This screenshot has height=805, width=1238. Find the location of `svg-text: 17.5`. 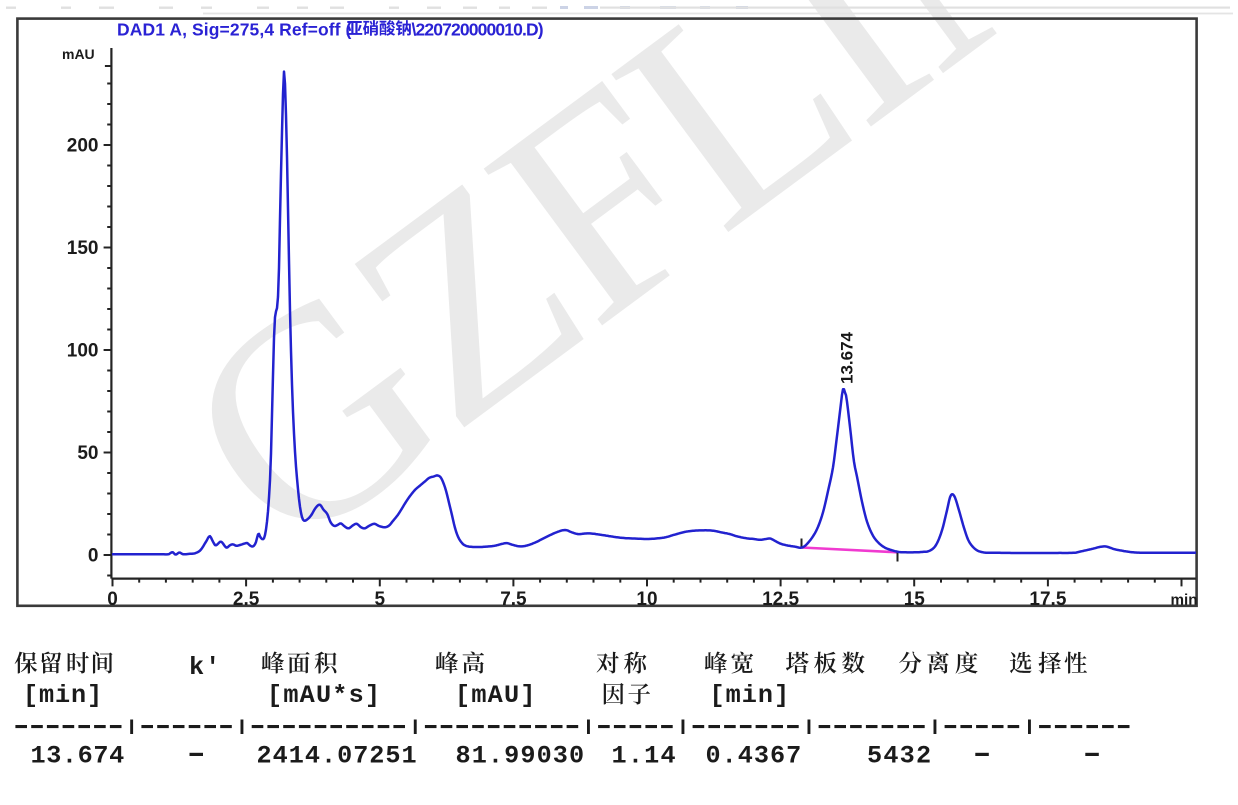

svg-text: 17.5 is located at coordinates (1047, 599).